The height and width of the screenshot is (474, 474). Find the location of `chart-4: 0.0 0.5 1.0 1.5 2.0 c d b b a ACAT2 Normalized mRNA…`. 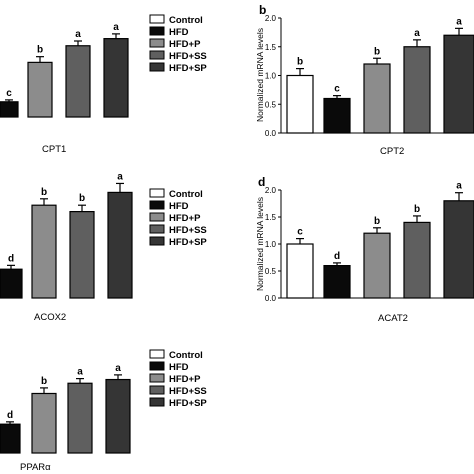

chart-4: 0.0 0.5 1.0 1.5 2.0 c d b b a ACAT2 Normalized mRNA… is located at coordinates (364, 249).